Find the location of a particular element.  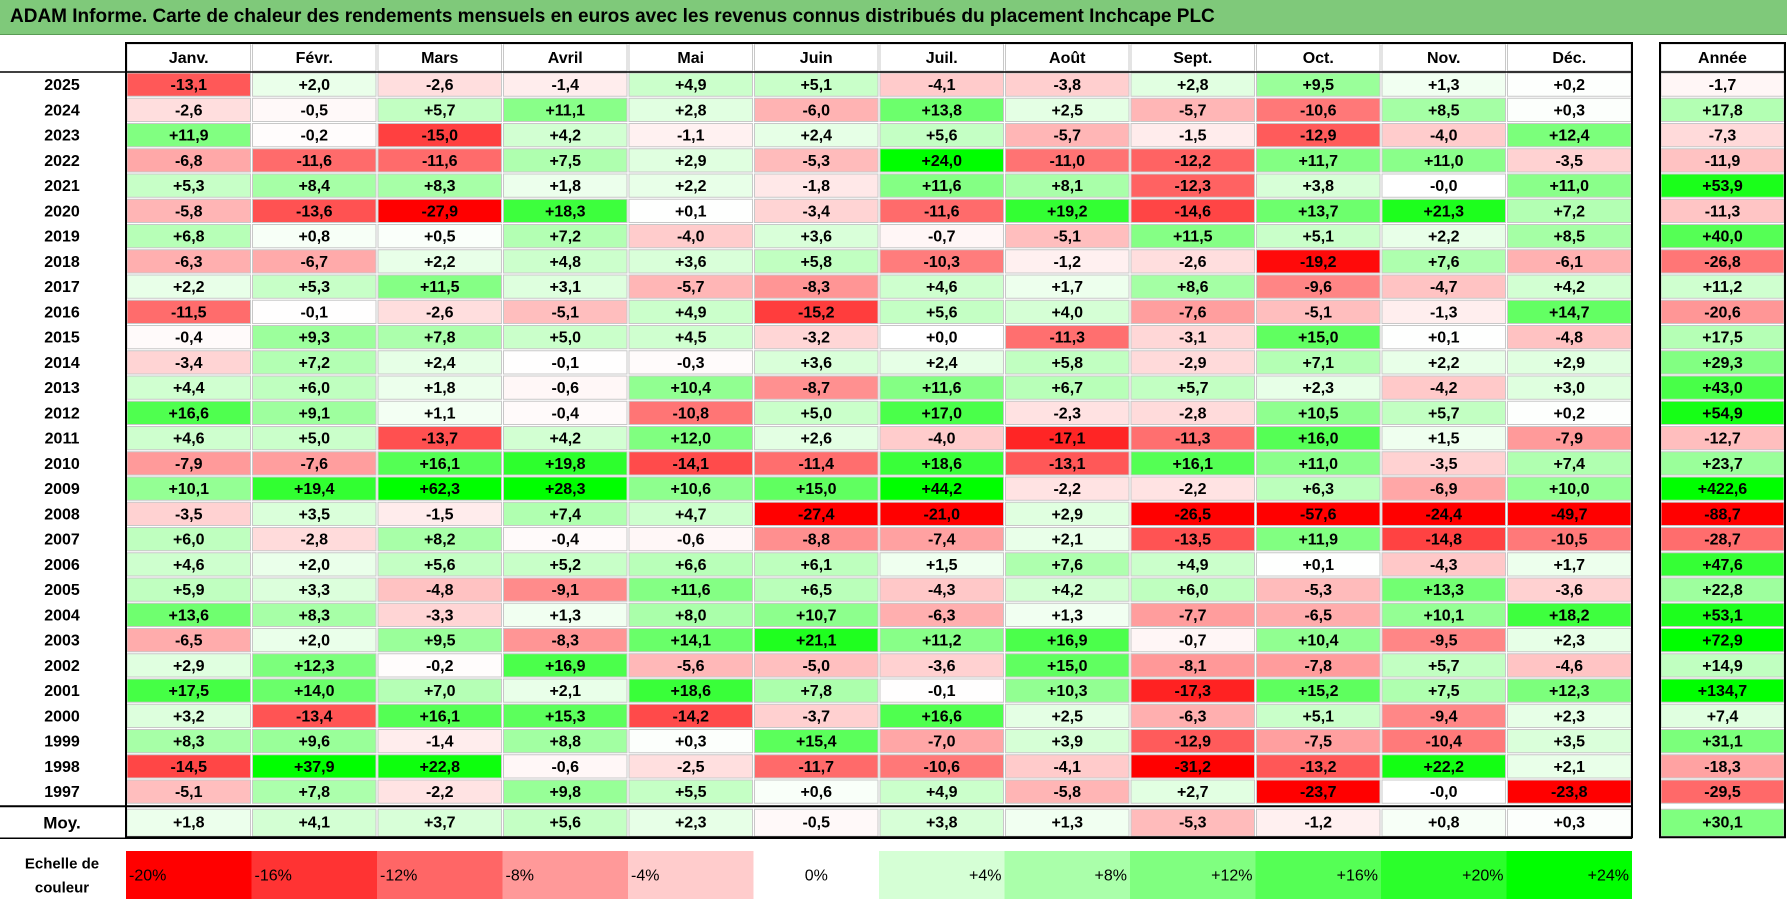

heat-cell-value: +2,3 is located at coordinates (1318, 388).